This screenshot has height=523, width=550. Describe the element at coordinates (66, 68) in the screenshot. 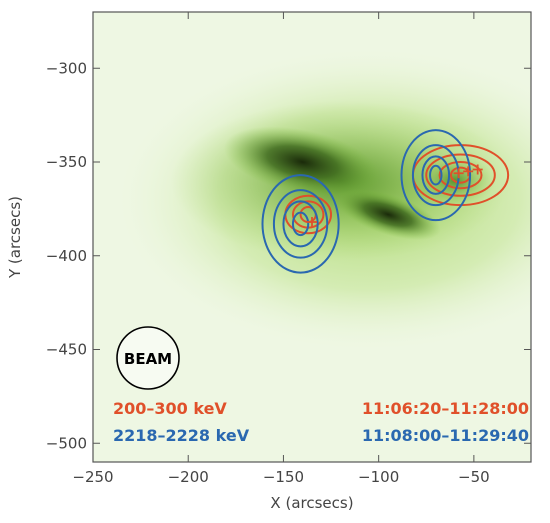

I see `y-tick-label-0: −300` at that location.